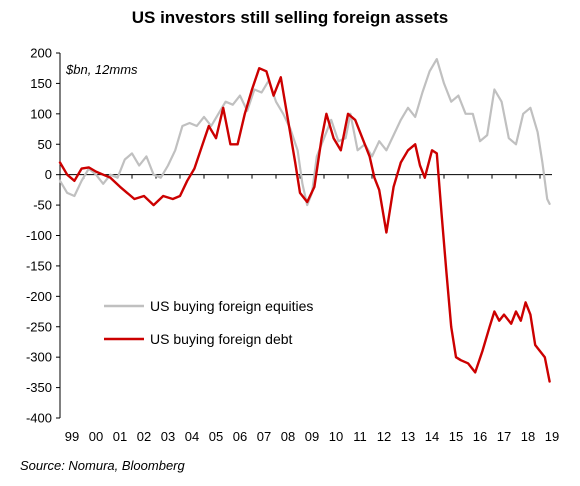 The width and height of the screenshot is (580, 486). I want to click on x-tick-label: 99, so click(72, 436).